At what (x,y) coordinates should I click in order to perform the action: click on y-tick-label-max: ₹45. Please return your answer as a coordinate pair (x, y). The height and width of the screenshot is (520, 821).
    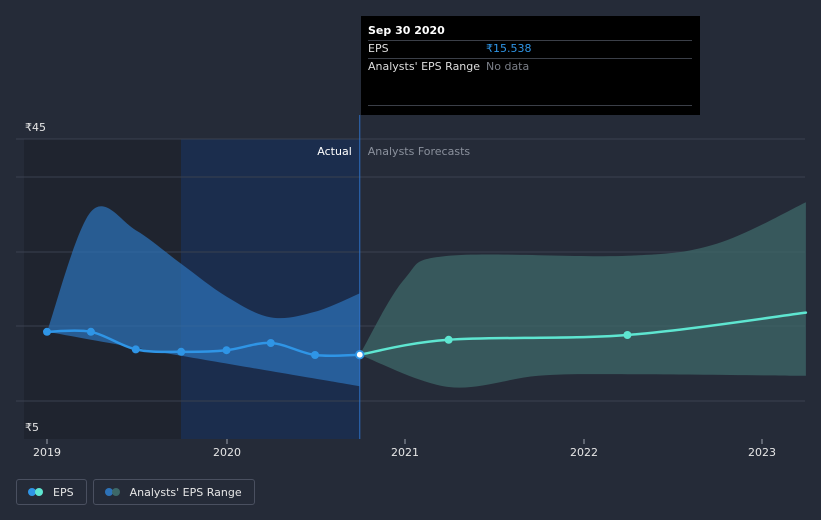
    Looking at the image, I should click on (35, 127).